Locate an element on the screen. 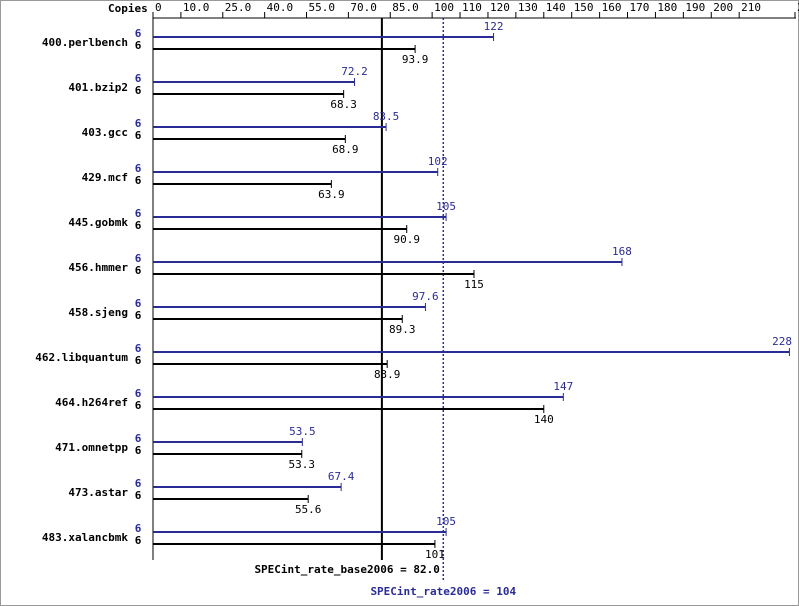 The height and width of the screenshot is (606, 799). value-label: 140 is located at coordinates (544, 419).